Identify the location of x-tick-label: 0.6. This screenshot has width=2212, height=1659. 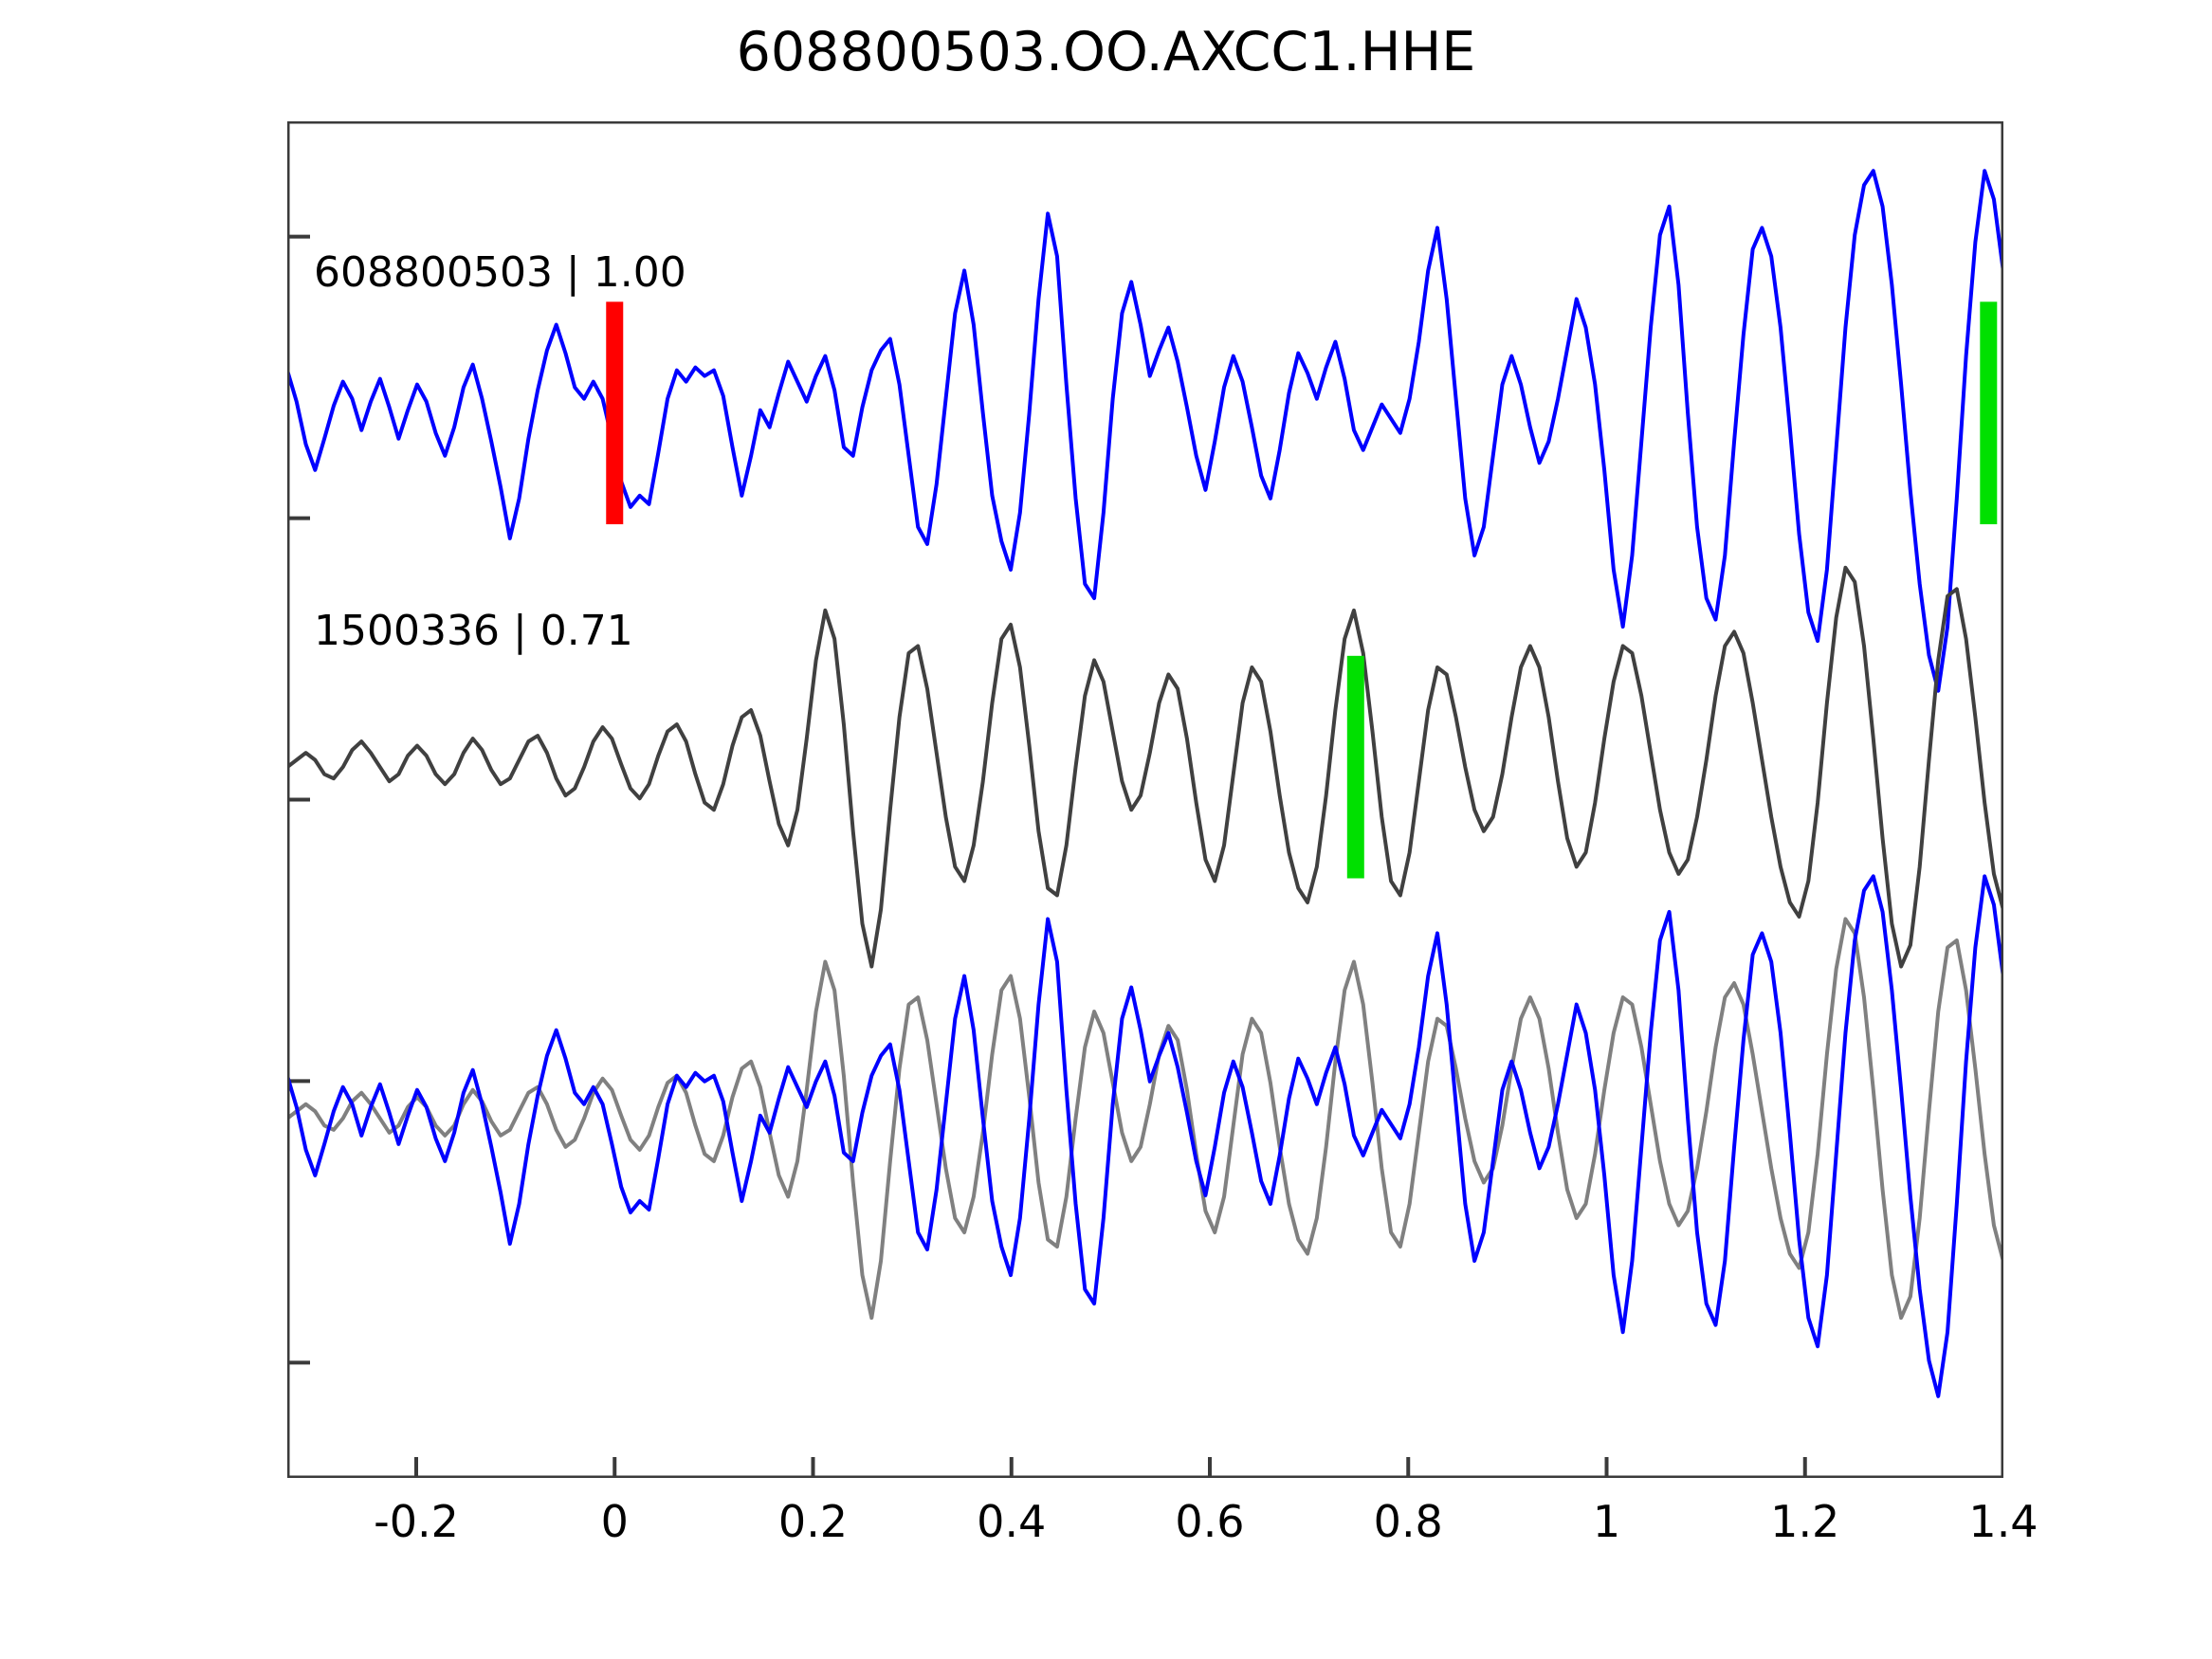
(1210, 1521).